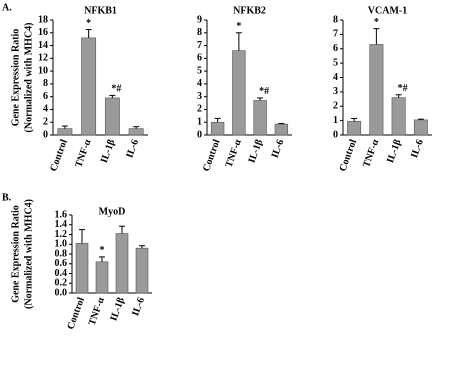 The height and width of the screenshot is (368, 474). Describe the element at coordinates (61, 263) in the screenshot. I see `y-tick-label: 0.6` at that location.